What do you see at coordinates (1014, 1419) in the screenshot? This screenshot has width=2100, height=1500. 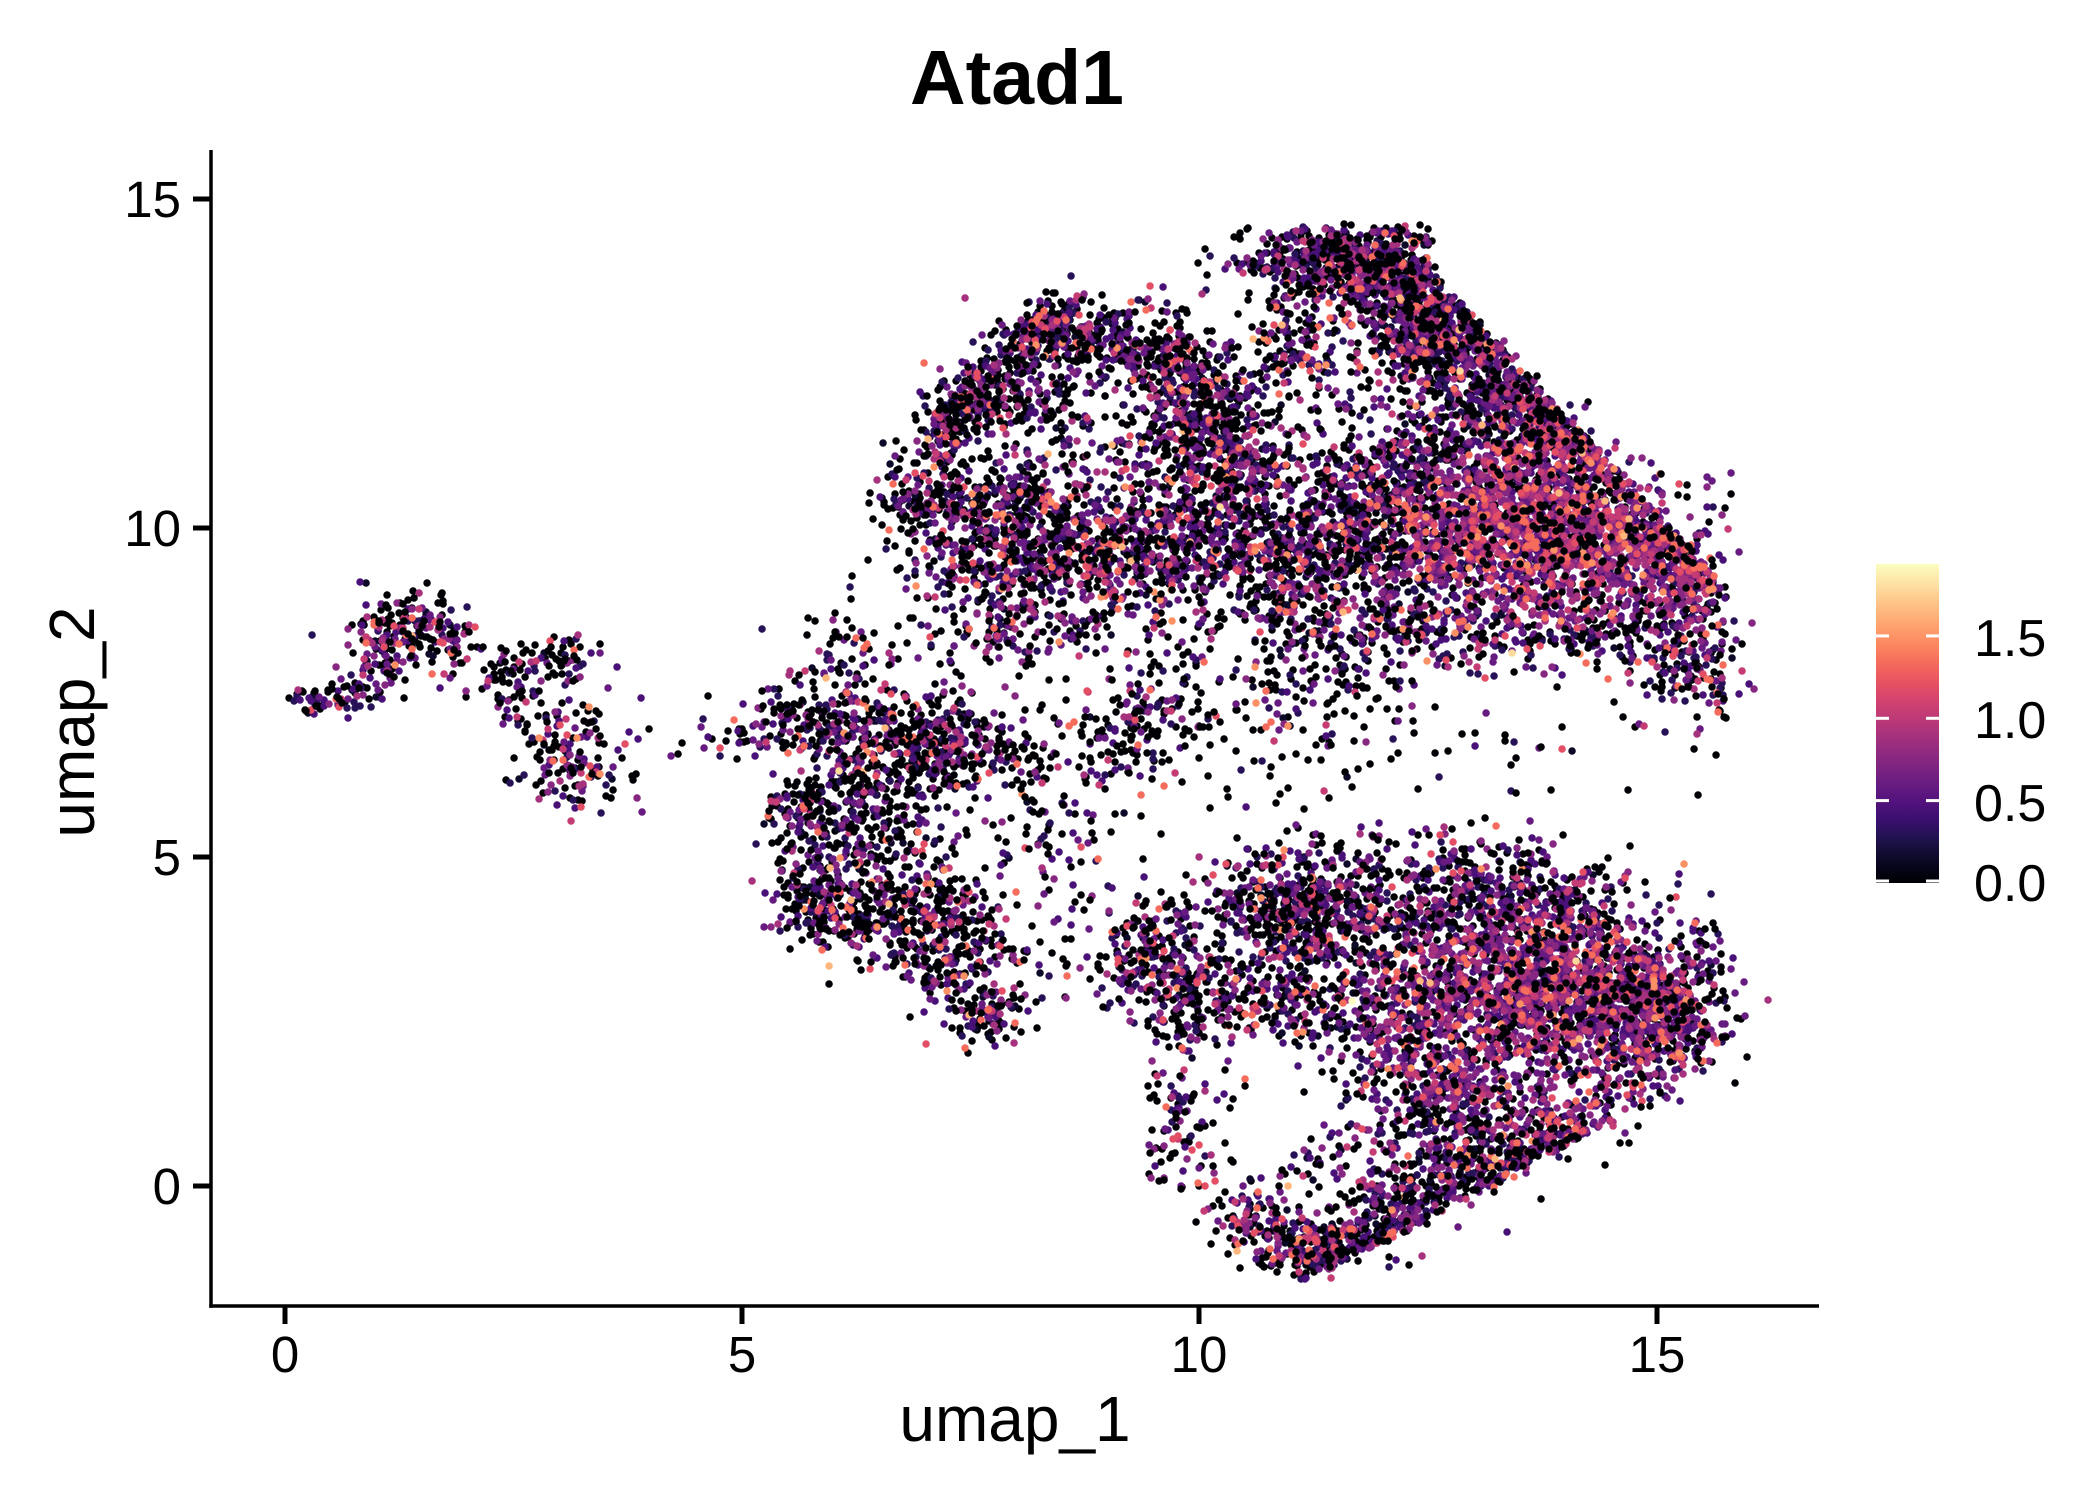 I see `svg-text: umap_1` at bounding box center [1014, 1419].